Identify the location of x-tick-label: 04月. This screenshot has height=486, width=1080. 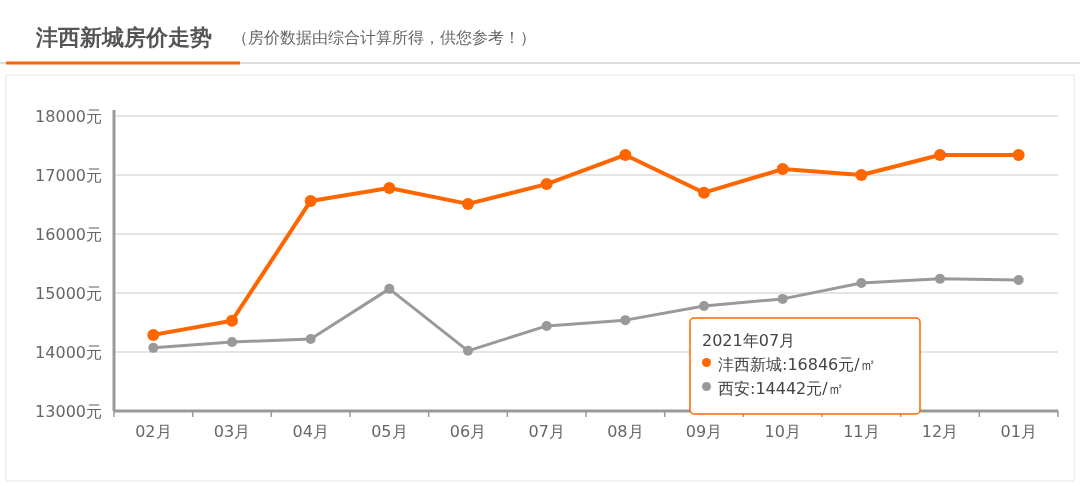
(310, 431).